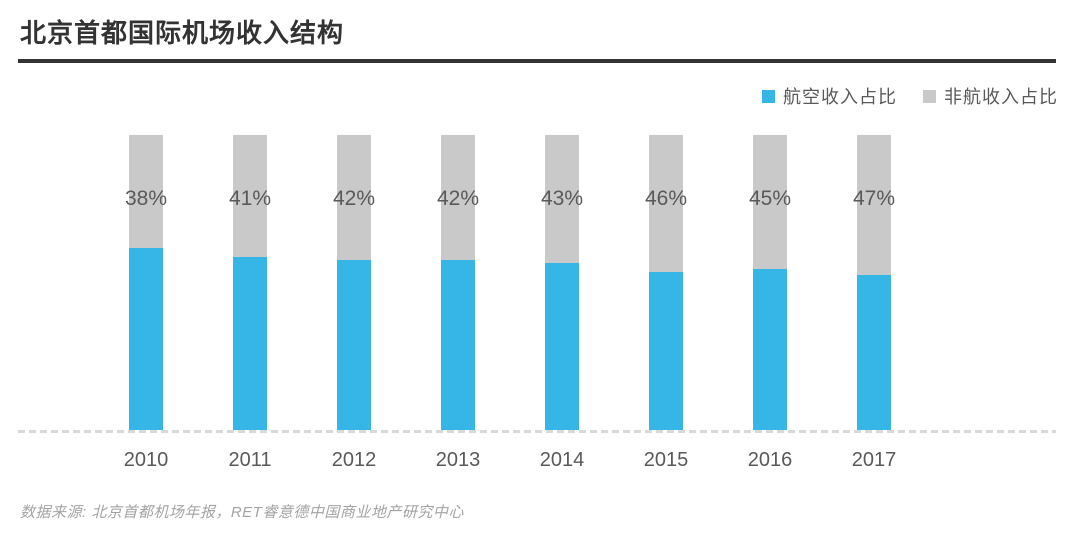 Image resolution: width=1080 pixels, height=545 pixels. Describe the element at coordinates (770, 198) in the screenshot. I see `bar-value-label: 45%` at that location.